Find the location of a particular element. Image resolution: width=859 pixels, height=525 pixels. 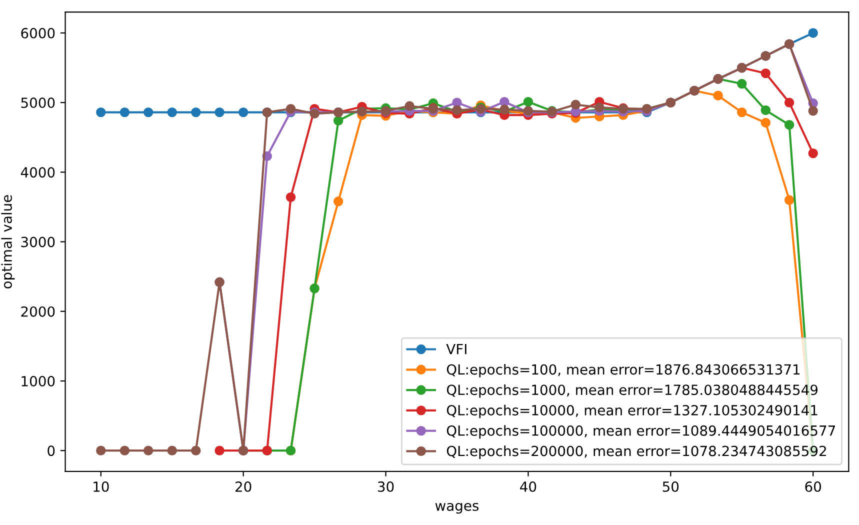

x-tick-label: 10 is located at coordinates (101, 486).